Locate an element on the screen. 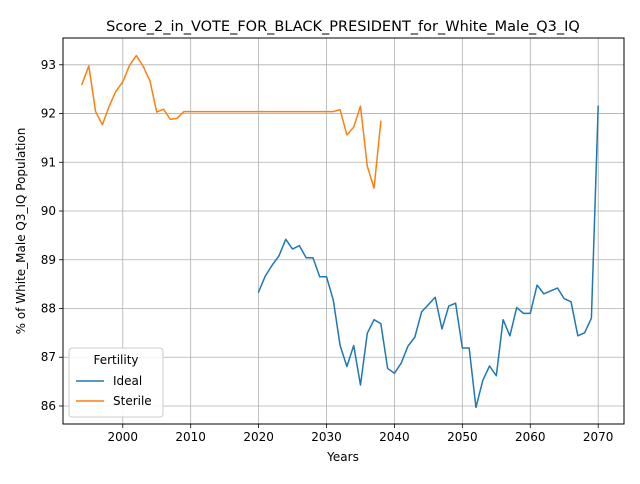 The width and height of the screenshot is (640, 484). y-axis-ticks: 86 87 88 89 90 91 92 93 is located at coordinates (52, 235).